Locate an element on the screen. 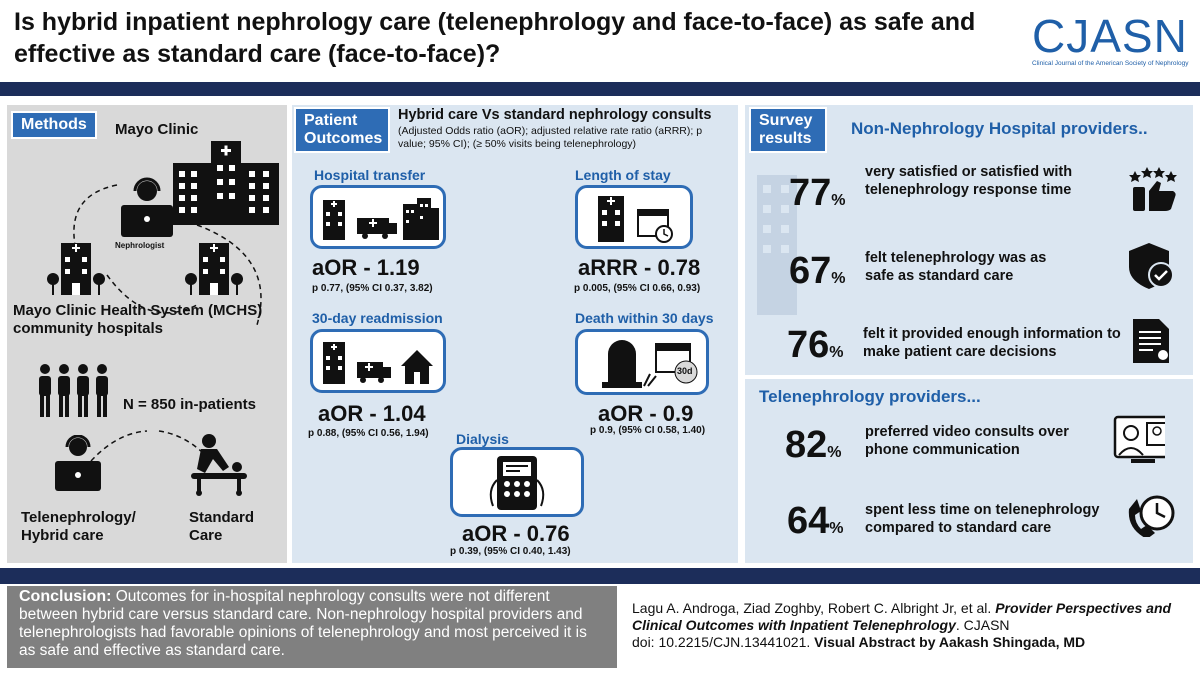  thirty-day-badge: 30d is located at coordinates (685, 371).